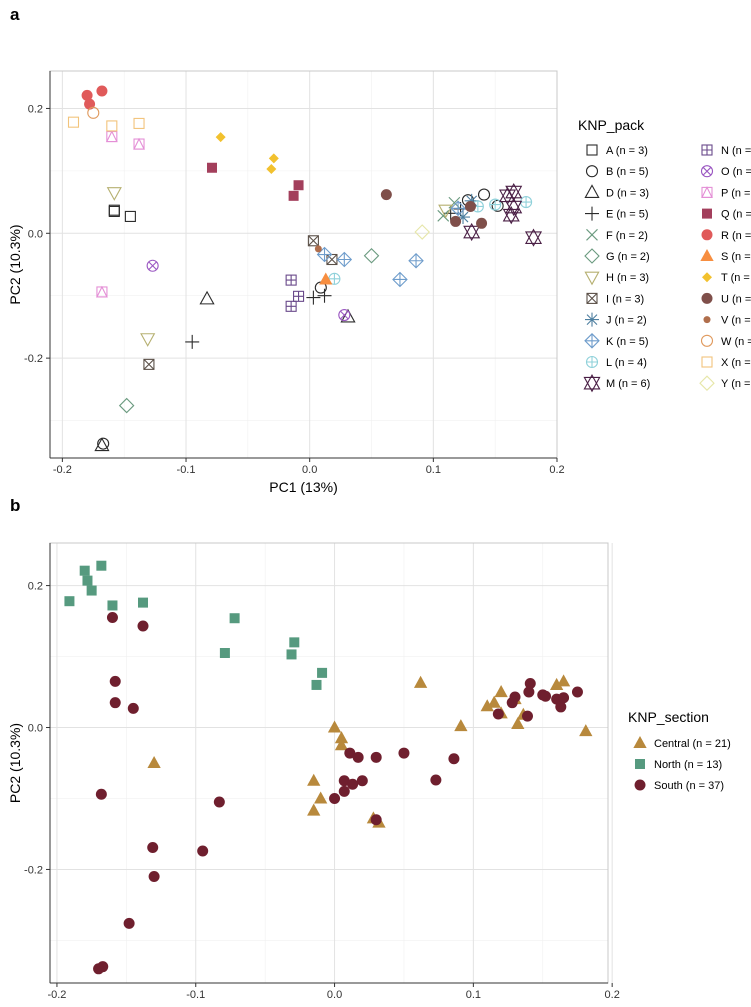  What do you see at coordinates (692, 744) in the screenshot?
I see `legend-label: Central (n = 21)` at bounding box center [692, 744].